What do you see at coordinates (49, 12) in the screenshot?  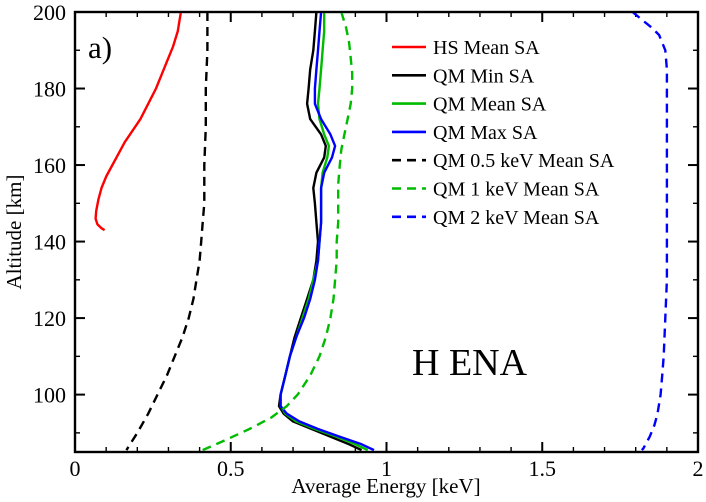 I see `y-tick-label: 200` at bounding box center [49, 12].